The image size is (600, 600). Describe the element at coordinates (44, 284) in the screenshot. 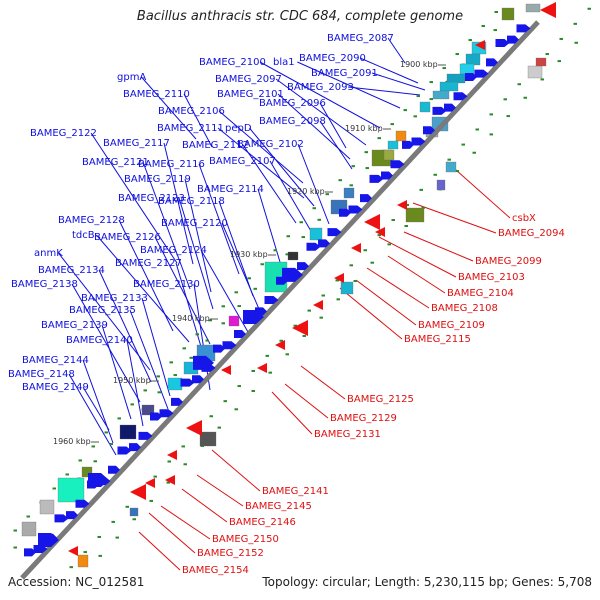

I see `forward-gene-label: BAMEG_2138` at that location.